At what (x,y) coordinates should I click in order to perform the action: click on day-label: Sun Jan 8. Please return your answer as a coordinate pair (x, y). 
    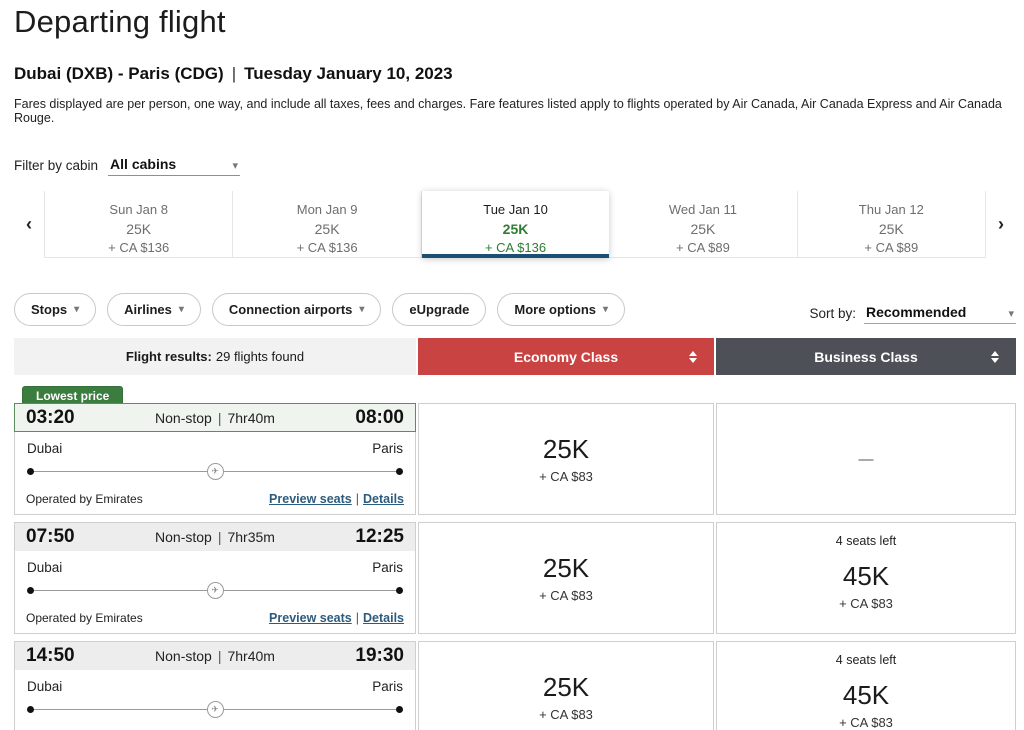
    Looking at the image, I should click on (138, 209).